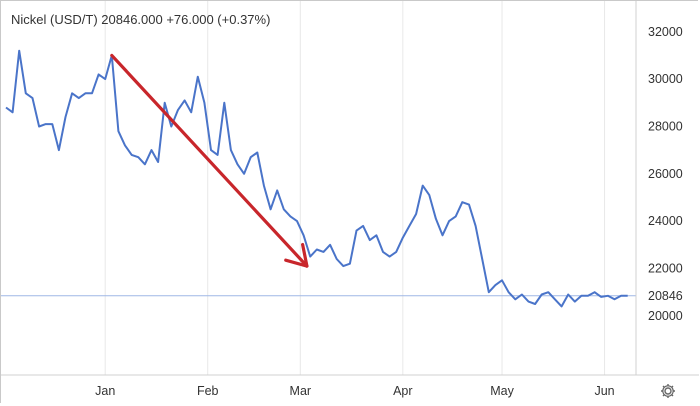 The width and height of the screenshot is (700, 406). I want to click on y-tick-label: 22000, so click(665, 268).